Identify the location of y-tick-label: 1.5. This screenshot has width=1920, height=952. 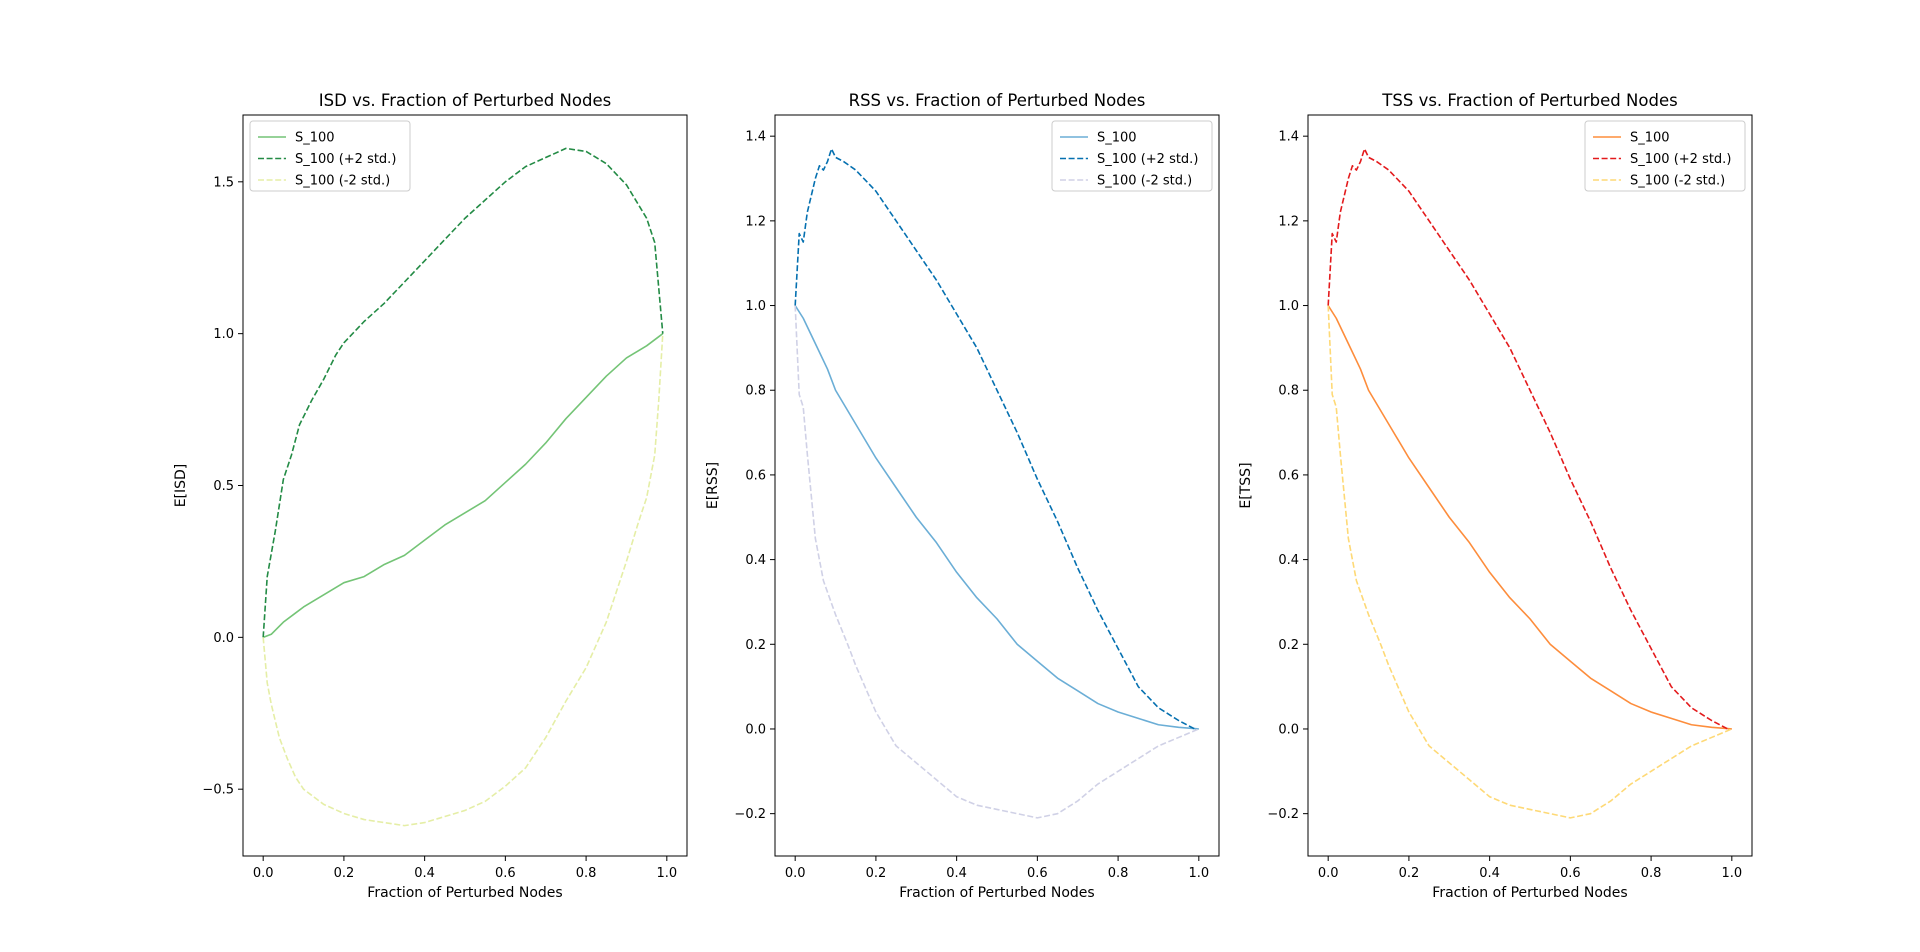
(223, 182).